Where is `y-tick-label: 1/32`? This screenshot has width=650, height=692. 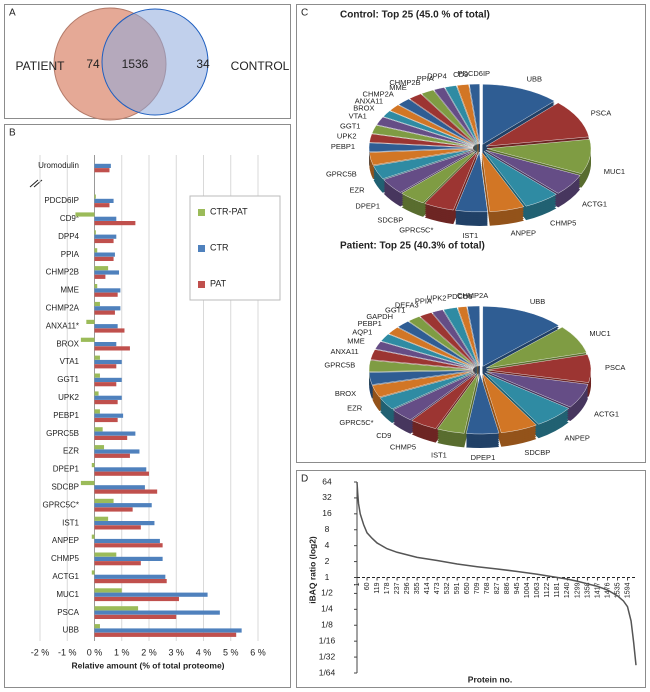
y-tick-label: 1/32 is located at coordinates (327, 656).